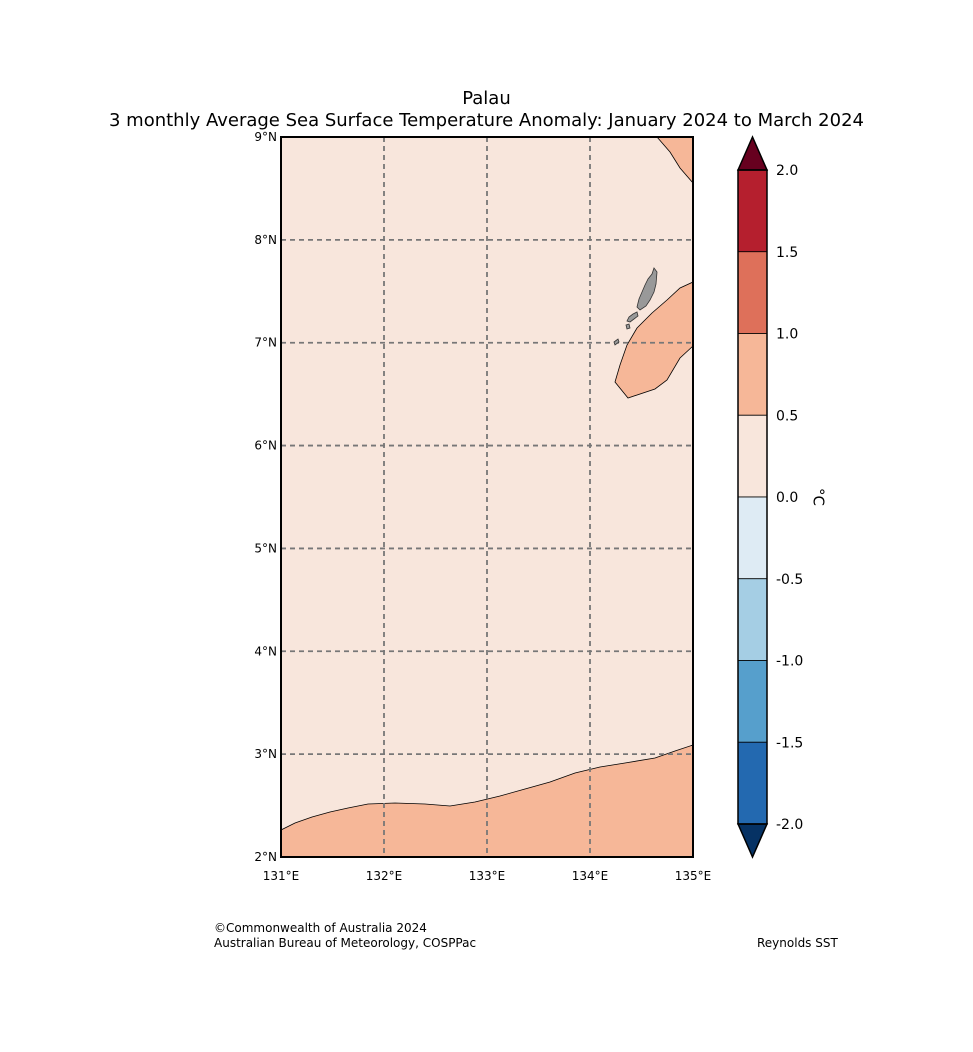  I want to click on map-title: Palau, so click(486, 98).